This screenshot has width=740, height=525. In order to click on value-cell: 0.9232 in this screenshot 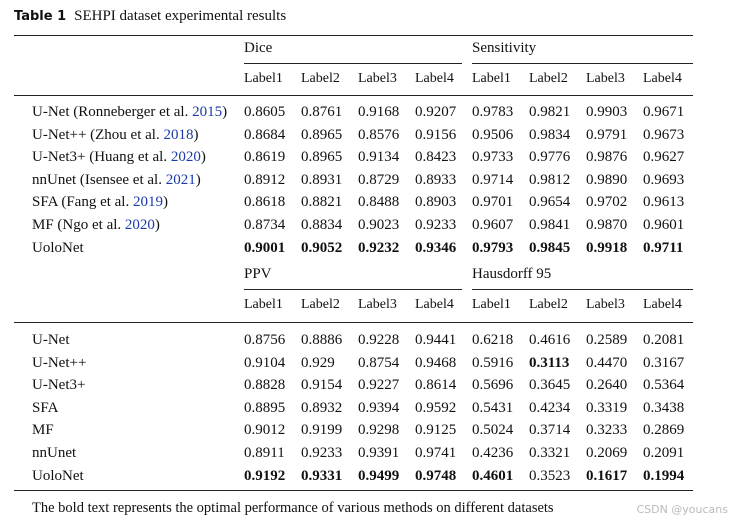, I will do `click(379, 247)`.